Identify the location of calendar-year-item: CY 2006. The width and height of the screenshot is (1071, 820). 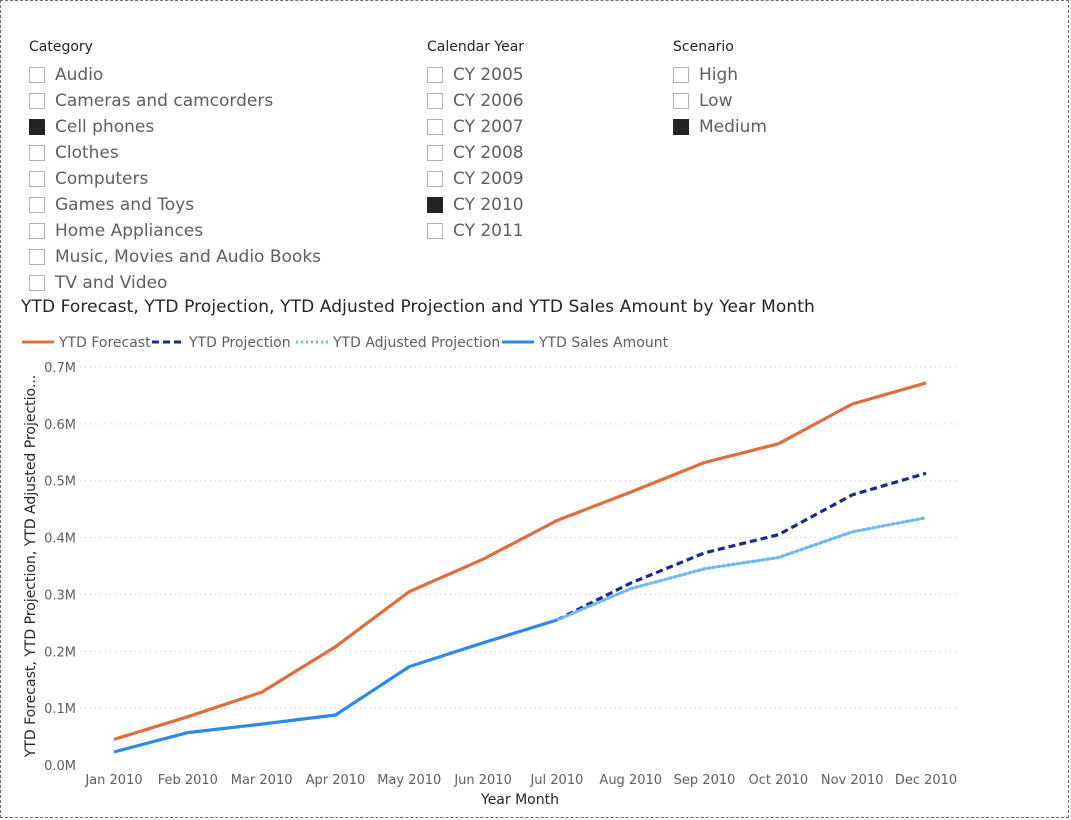
(475, 101).